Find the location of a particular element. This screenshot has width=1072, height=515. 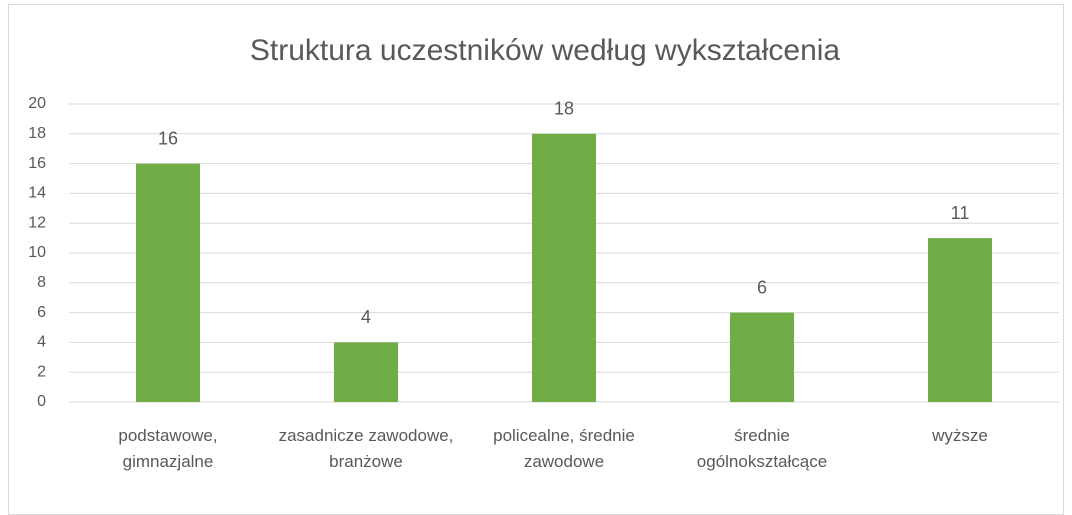

x-tick-label: policealne, średnie zawodowe is located at coordinates (564, 448).